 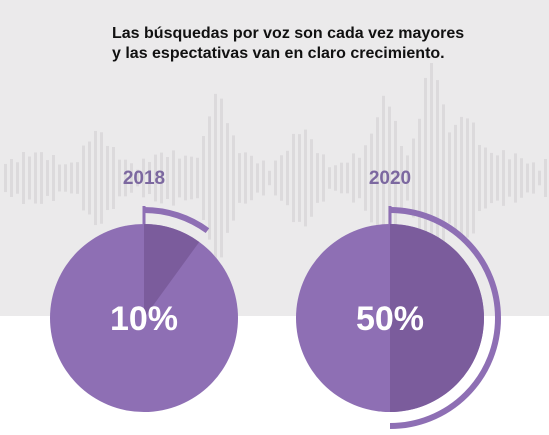 I want to click on year-label: 2018, so click(x=144, y=178).